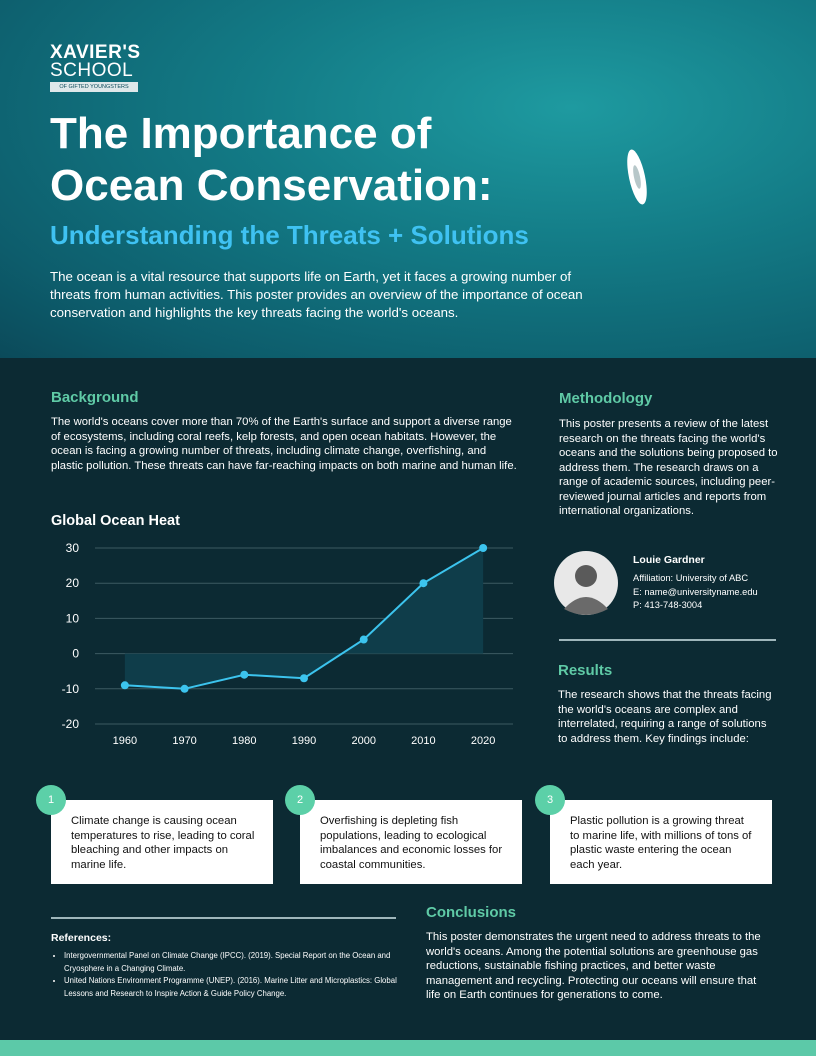  Describe the element at coordinates (95, 397) in the screenshot. I see `section-heading: Background` at that location.